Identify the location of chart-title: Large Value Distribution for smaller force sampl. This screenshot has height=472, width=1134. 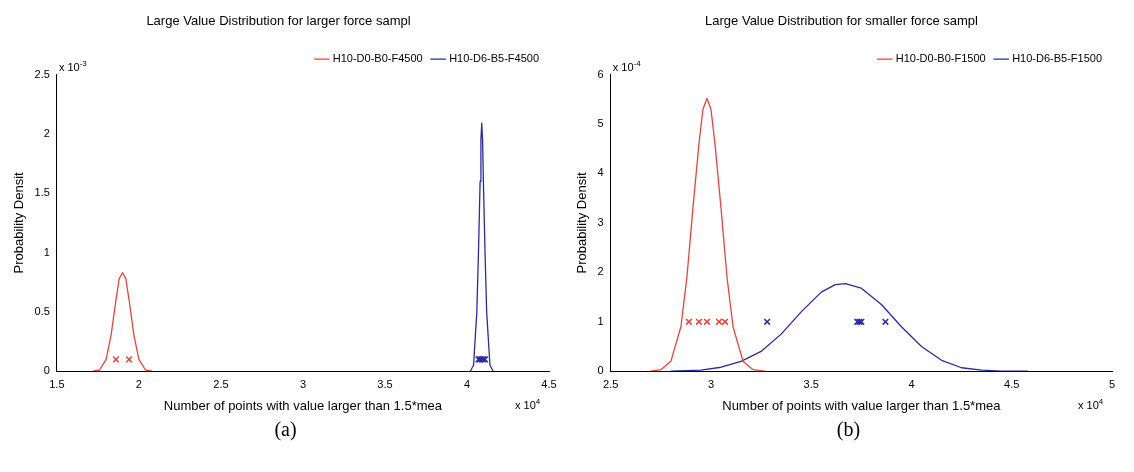
(842, 21).